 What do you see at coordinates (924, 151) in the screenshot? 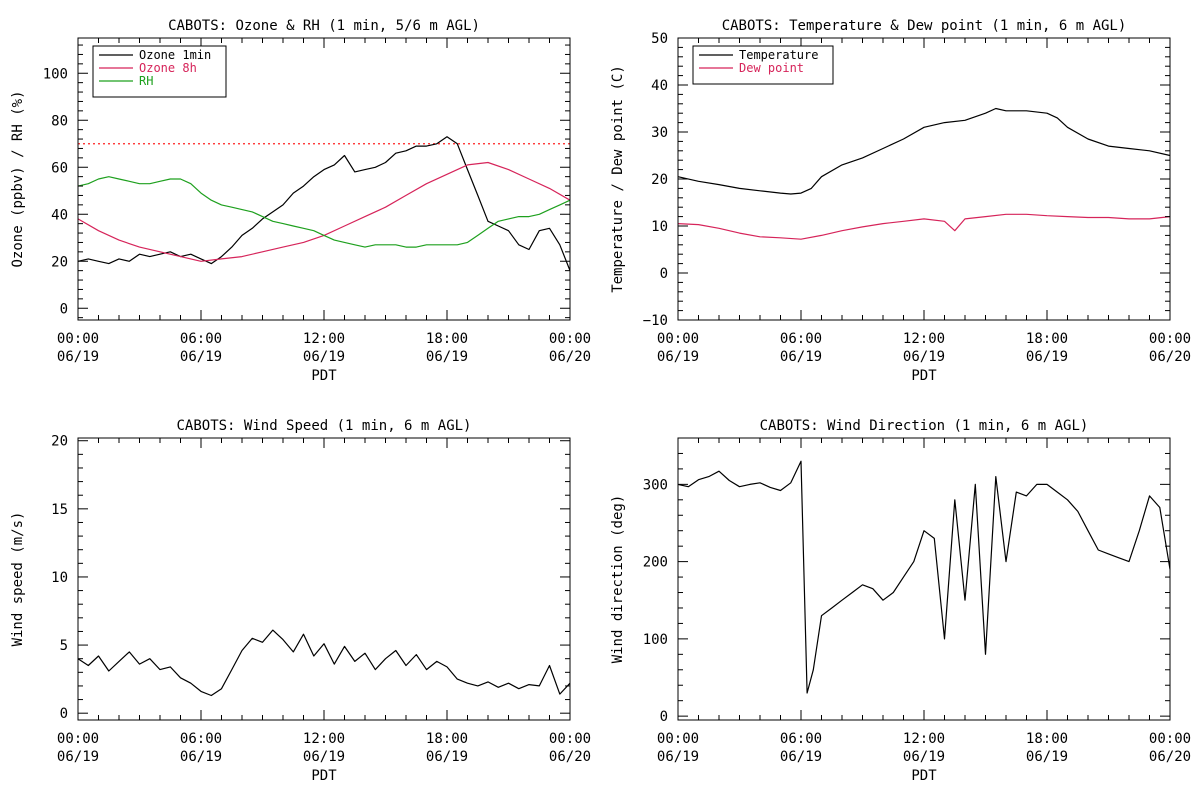
I see `series-line-temperature` at bounding box center [924, 151].